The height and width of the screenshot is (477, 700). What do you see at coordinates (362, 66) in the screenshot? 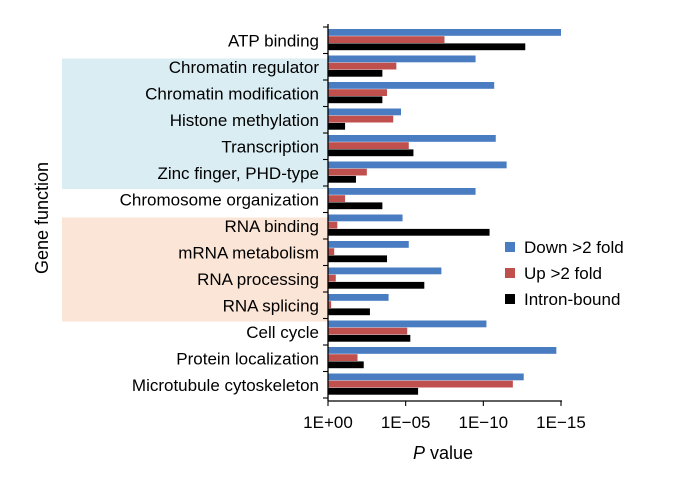
I see `bar-up-2-fold-chromatin-regulator` at bounding box center [362, 66].